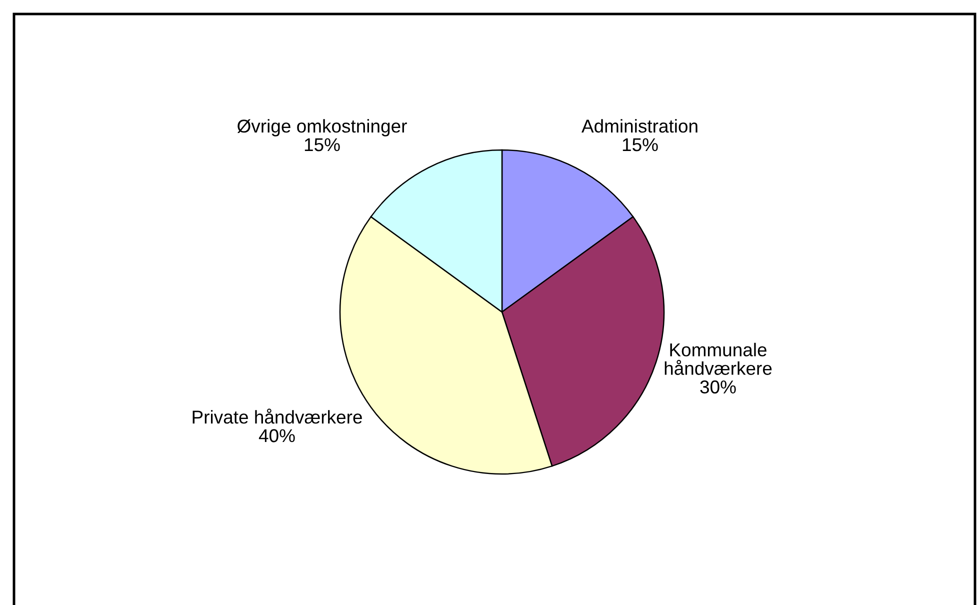 The width and height of the screenshot is (978, 605). I want to click on slice-label: Kommunale håndværkere, so click(718, 358).